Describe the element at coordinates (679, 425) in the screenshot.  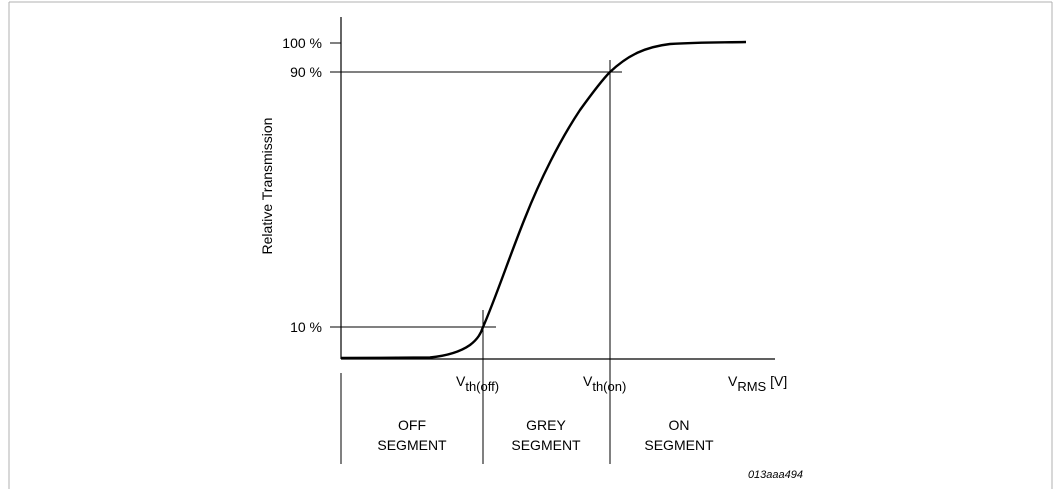
I see `on-segment-line1: ON` at that location.